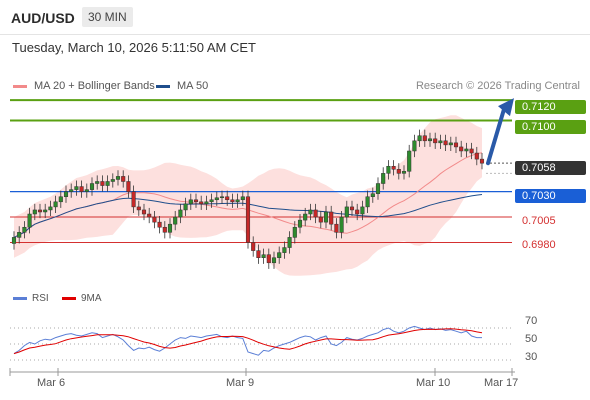 This screenshot has height=400, width=590. I want to click on chart-datetime: Tuesday, March 10, 2026 5:11:50 AM CET, so click(134, 47).